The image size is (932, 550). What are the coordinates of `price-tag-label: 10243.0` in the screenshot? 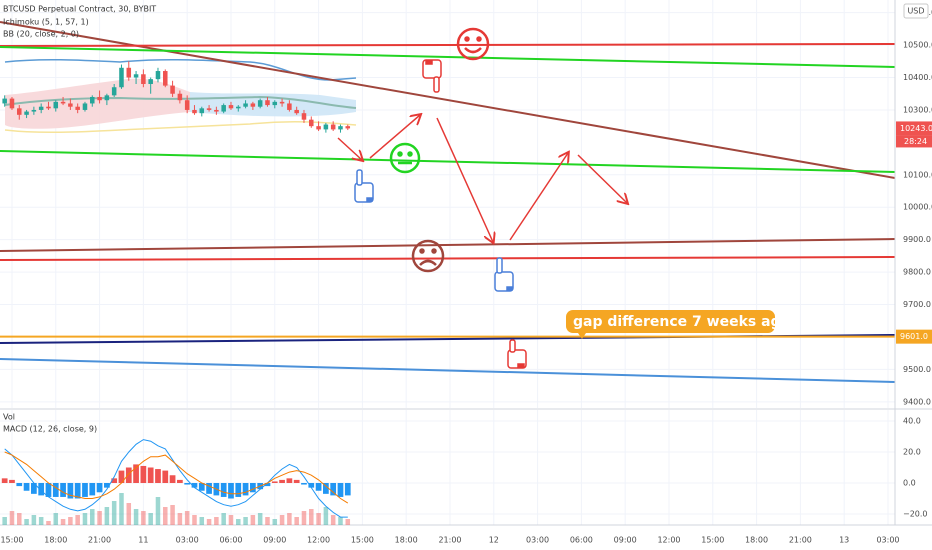 It's located at (916, 128).